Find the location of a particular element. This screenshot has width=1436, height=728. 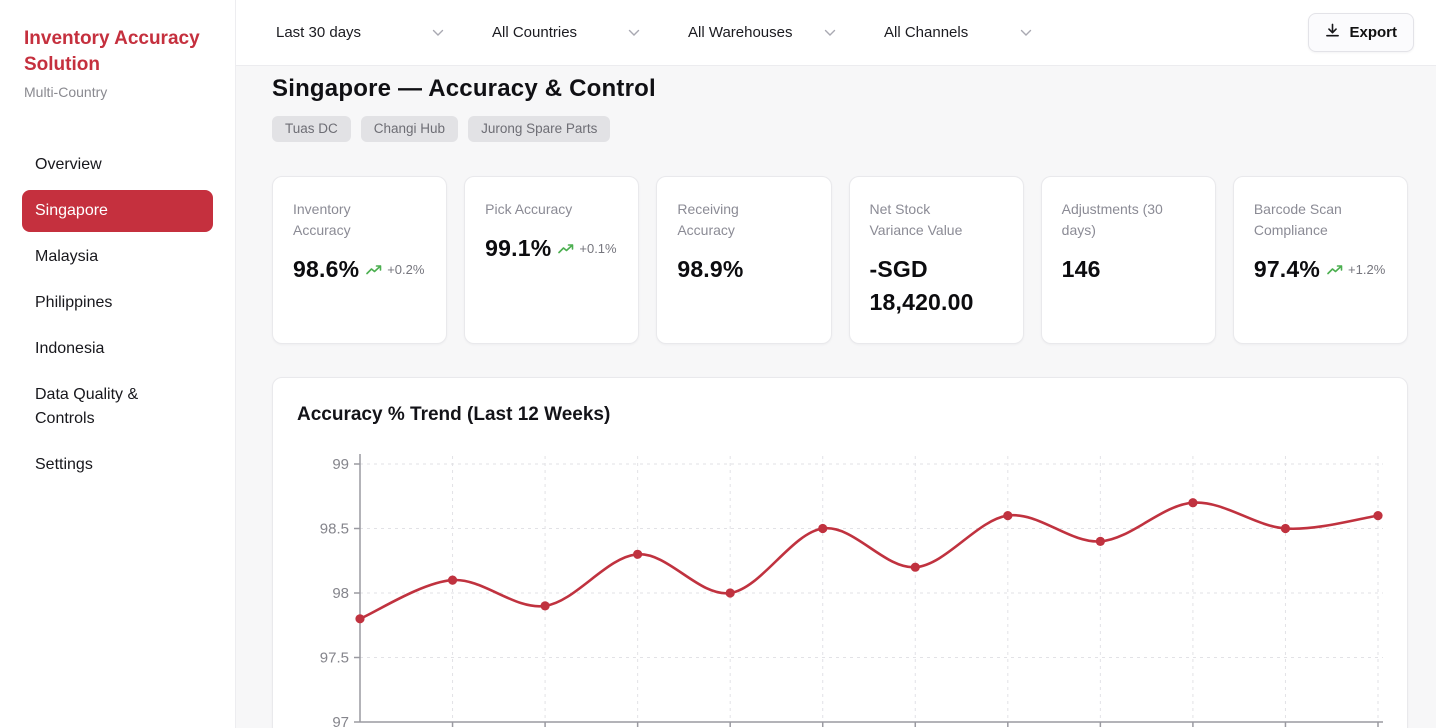

kpi-card-adjustments: Adjustments (30 days) 146 is located at coordinates (1128, 260).